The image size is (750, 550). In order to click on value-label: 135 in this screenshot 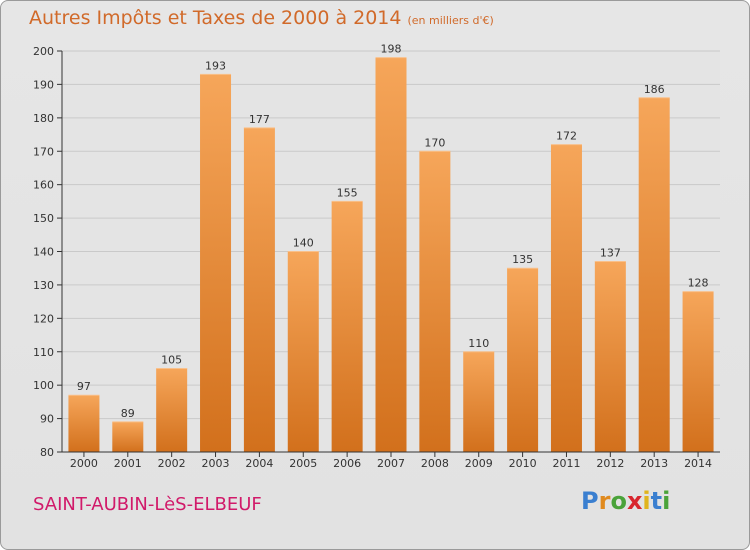, I will do `click(522, 259)`.